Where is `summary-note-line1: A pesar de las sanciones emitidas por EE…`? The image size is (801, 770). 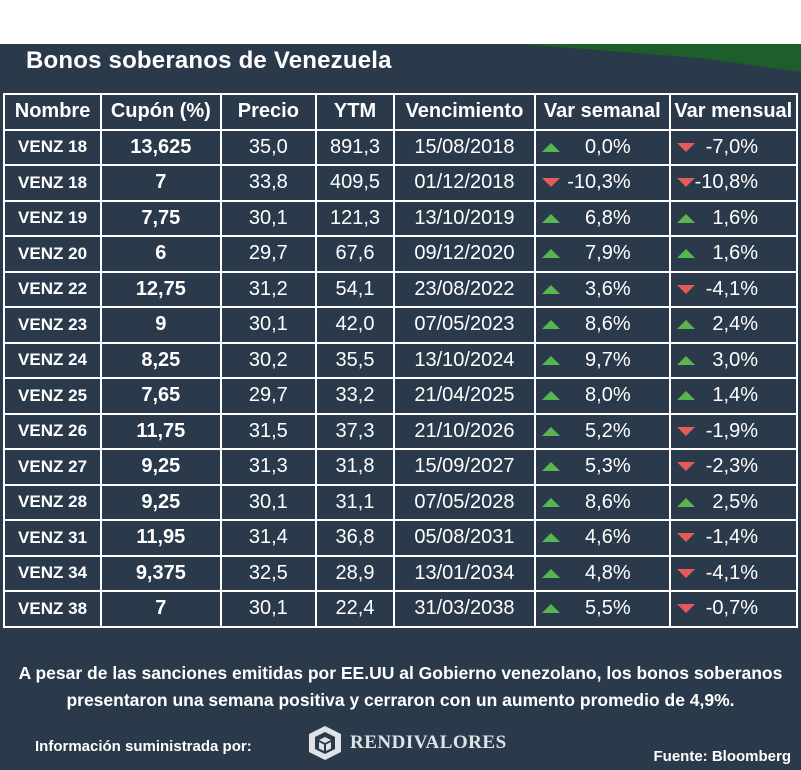 summary-note-line1: A pesar de las sanciones emitidas por EE… is located at coordinates (400, 673).